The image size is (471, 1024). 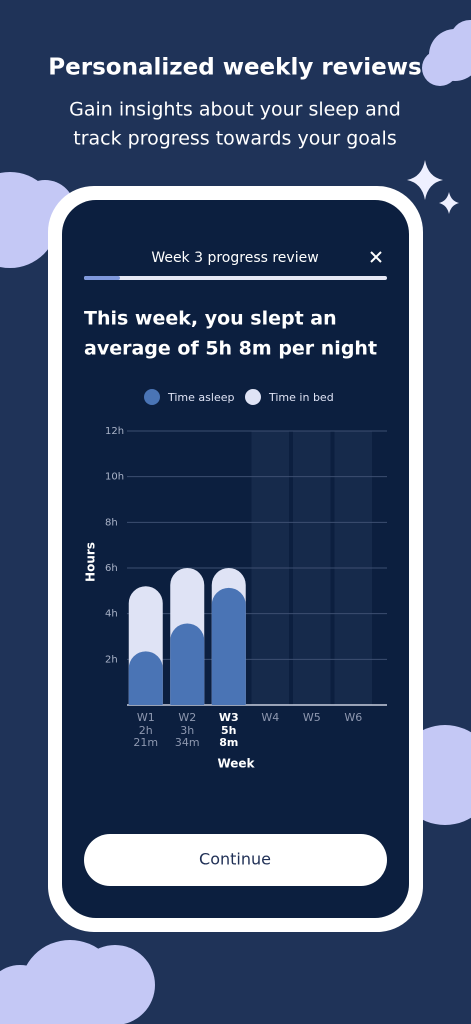 What do you see at coordinates (111, 568) in the screenshot?
I see `y-tick-label: 6h` at bounding box center [111, 568].